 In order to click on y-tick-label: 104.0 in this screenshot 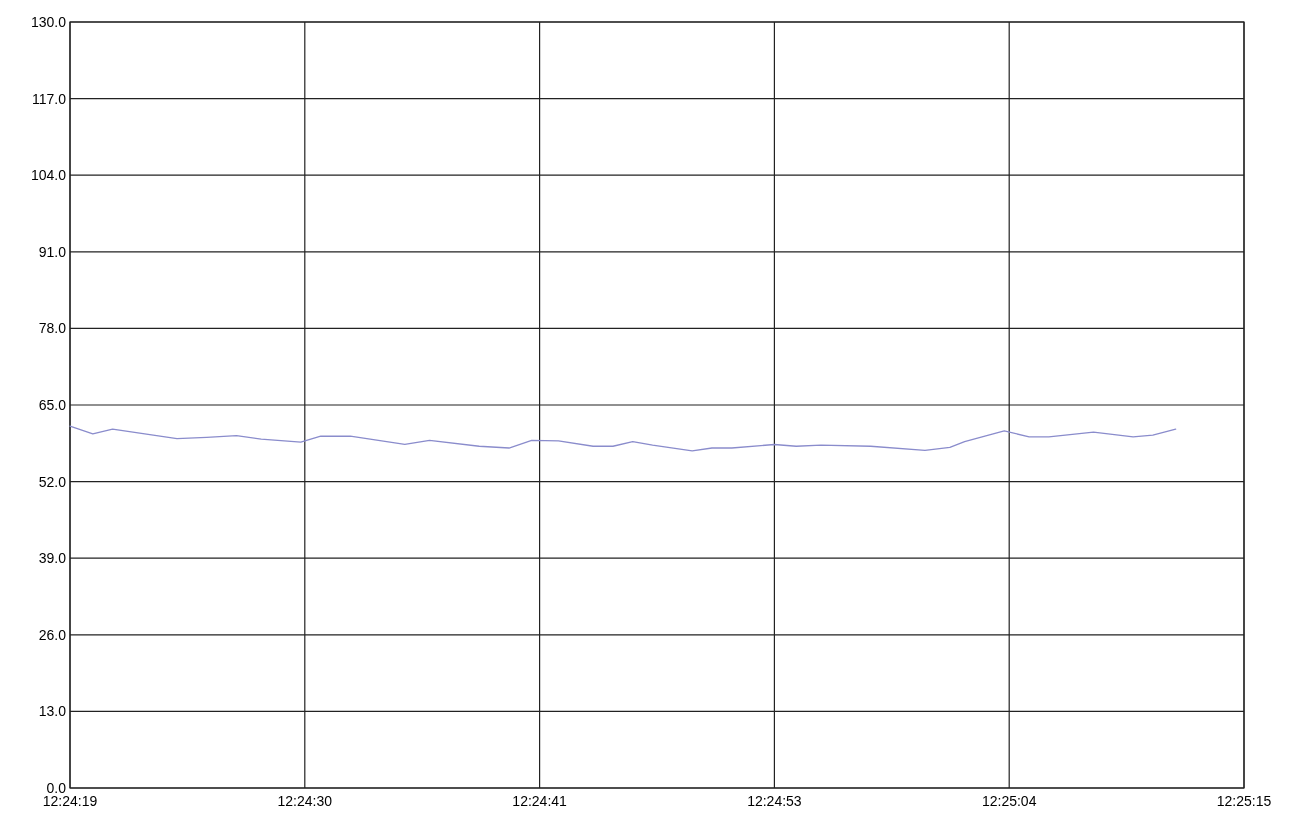, I will do `click(48, 175)`.